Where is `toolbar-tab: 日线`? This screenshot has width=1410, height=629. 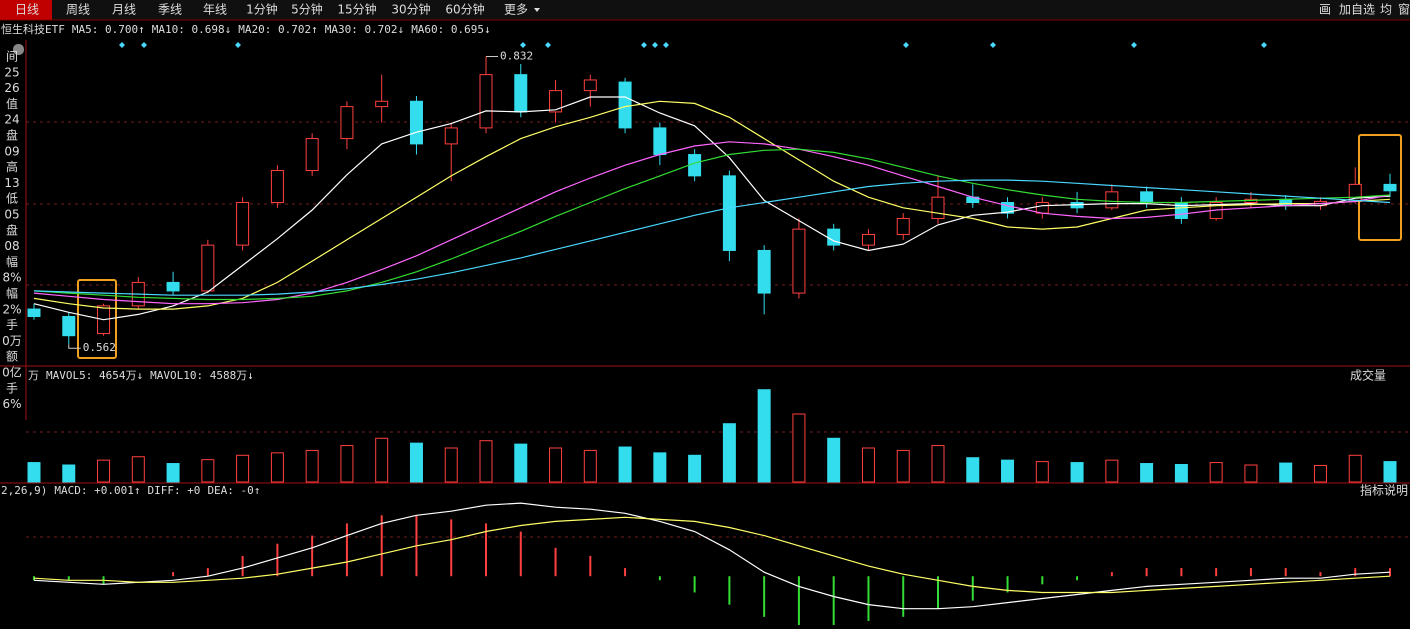 toolbar-tab: 日线 is located at coordinates (27, 10).